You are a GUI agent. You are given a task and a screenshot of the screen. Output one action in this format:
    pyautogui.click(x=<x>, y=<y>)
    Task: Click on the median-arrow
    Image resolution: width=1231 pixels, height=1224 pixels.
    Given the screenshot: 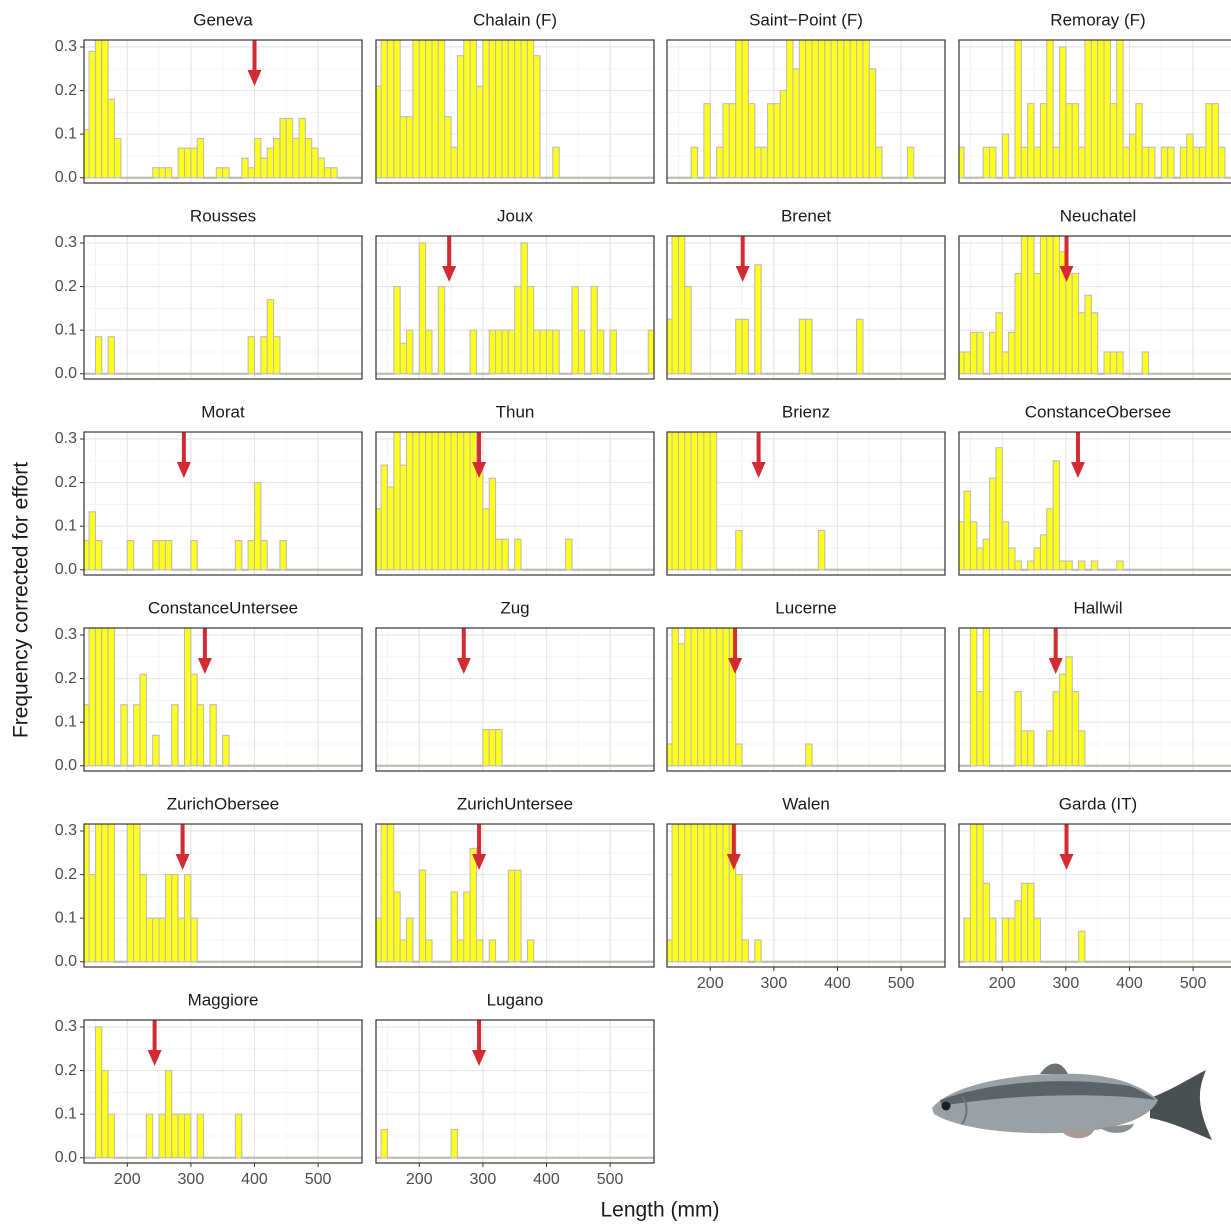 What is the action you would take?
    pyautogui.click(x=449, y=259)
    